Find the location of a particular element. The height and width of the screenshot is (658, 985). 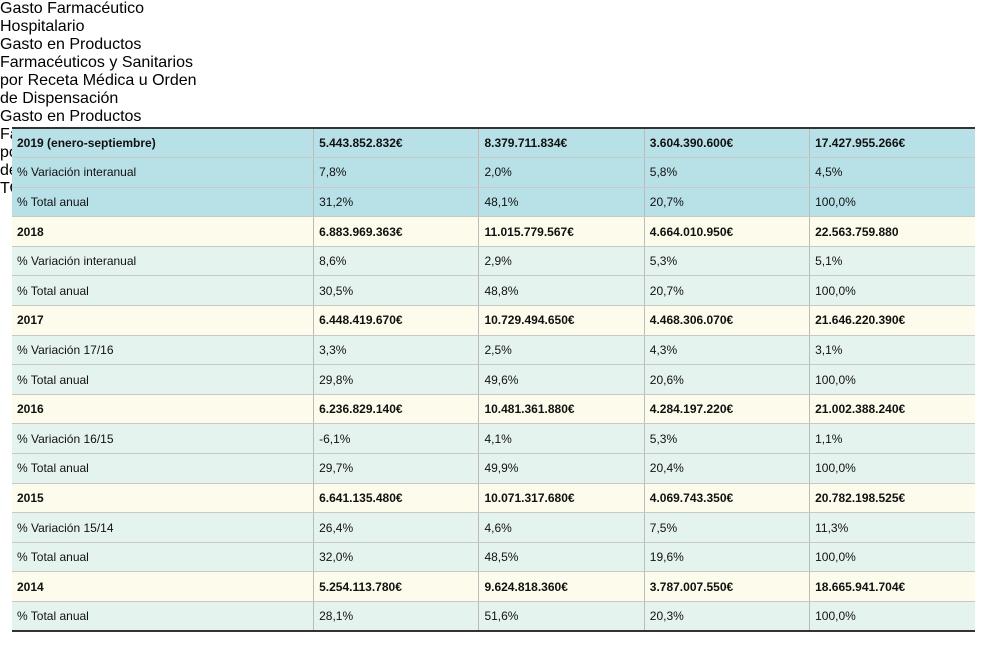

cell: 48,1% is located at coordinates (561, 202).